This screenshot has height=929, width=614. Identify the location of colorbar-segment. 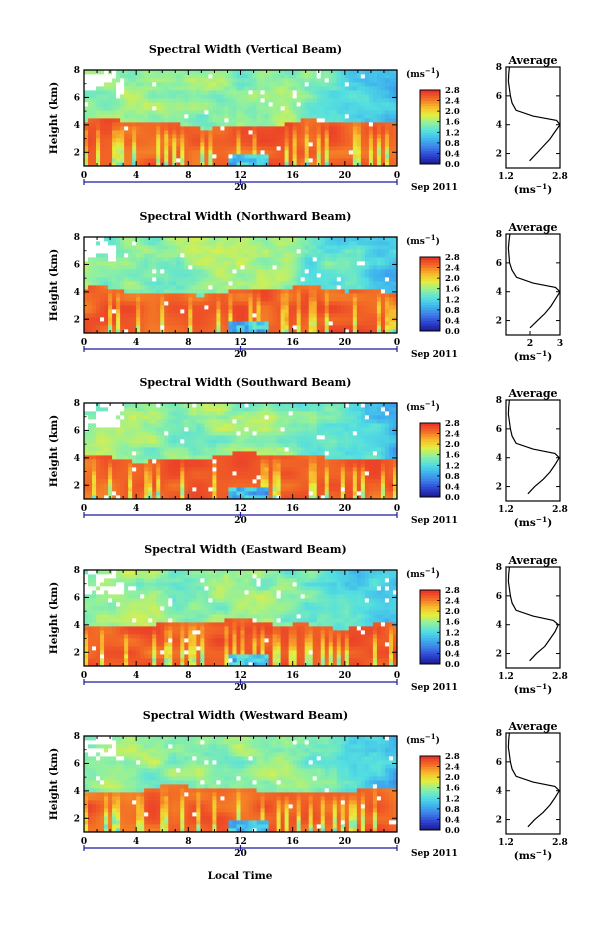
(430, 115).